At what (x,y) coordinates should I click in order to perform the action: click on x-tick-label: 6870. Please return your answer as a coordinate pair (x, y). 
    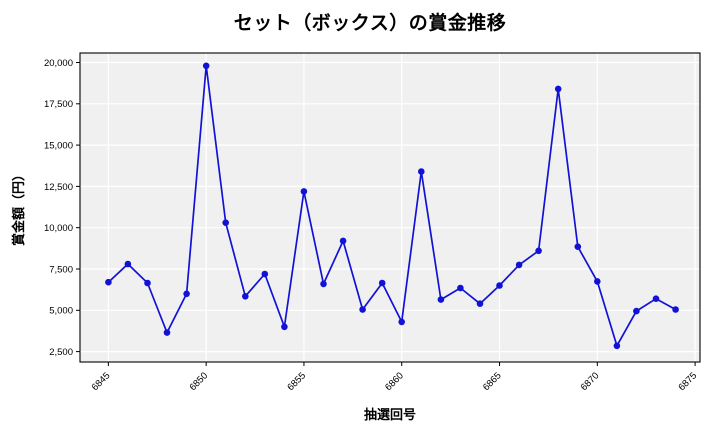
    Looking at the image, I should click on (590, 381).